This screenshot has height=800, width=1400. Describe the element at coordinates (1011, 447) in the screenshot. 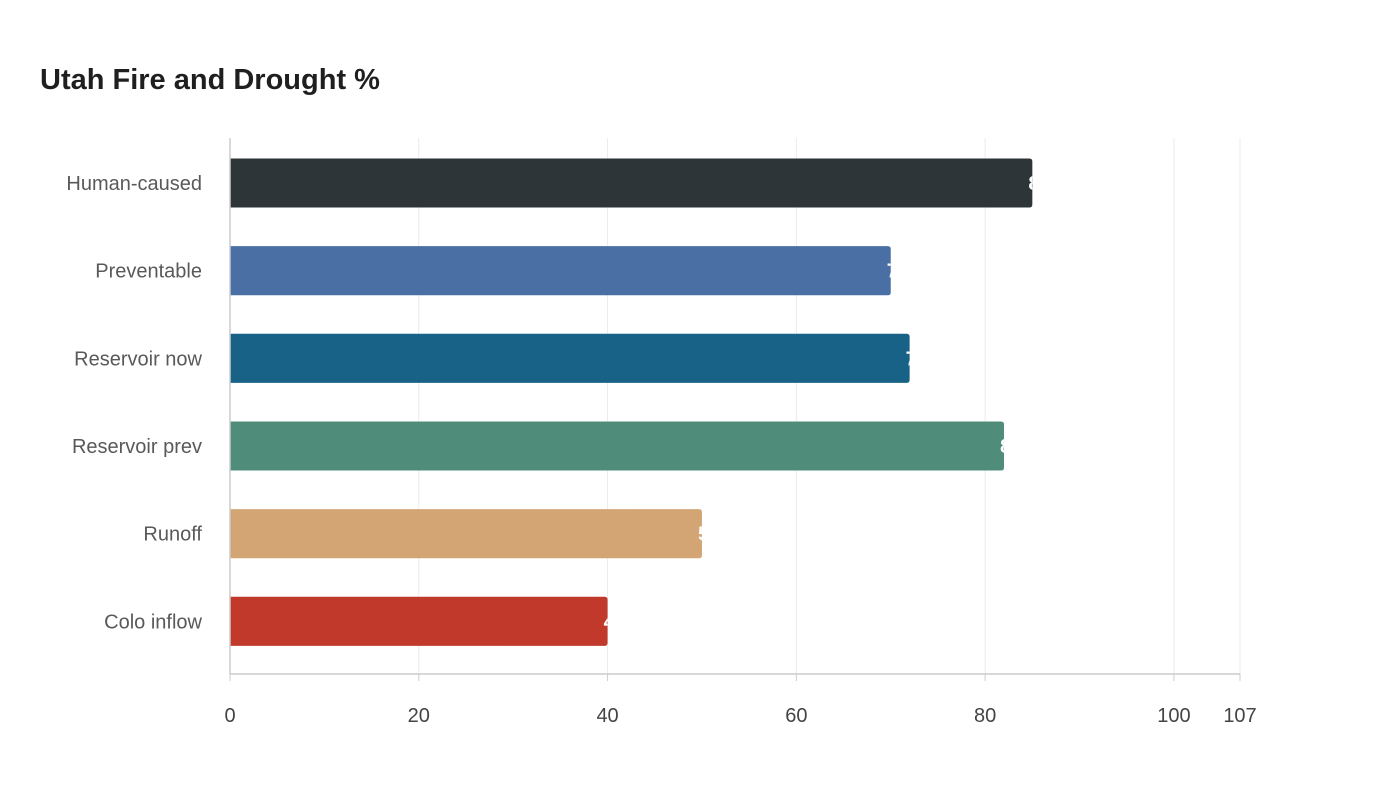

I see `value-label: 82` at that location.